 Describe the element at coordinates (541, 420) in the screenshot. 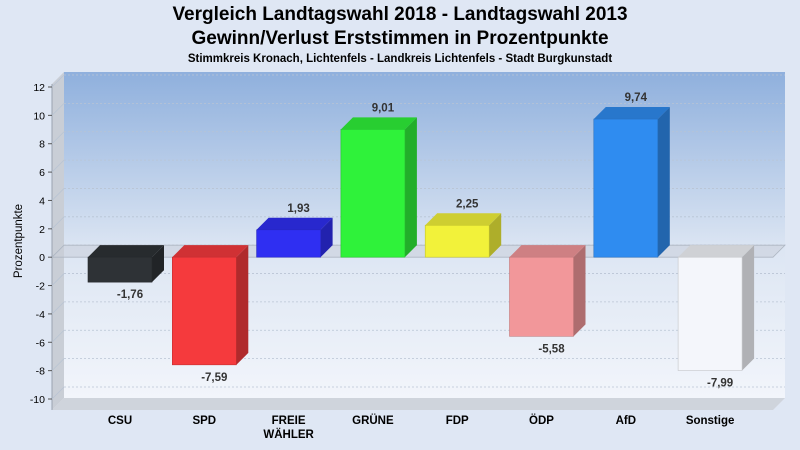

I see `category-label: ÖDP` at that location.